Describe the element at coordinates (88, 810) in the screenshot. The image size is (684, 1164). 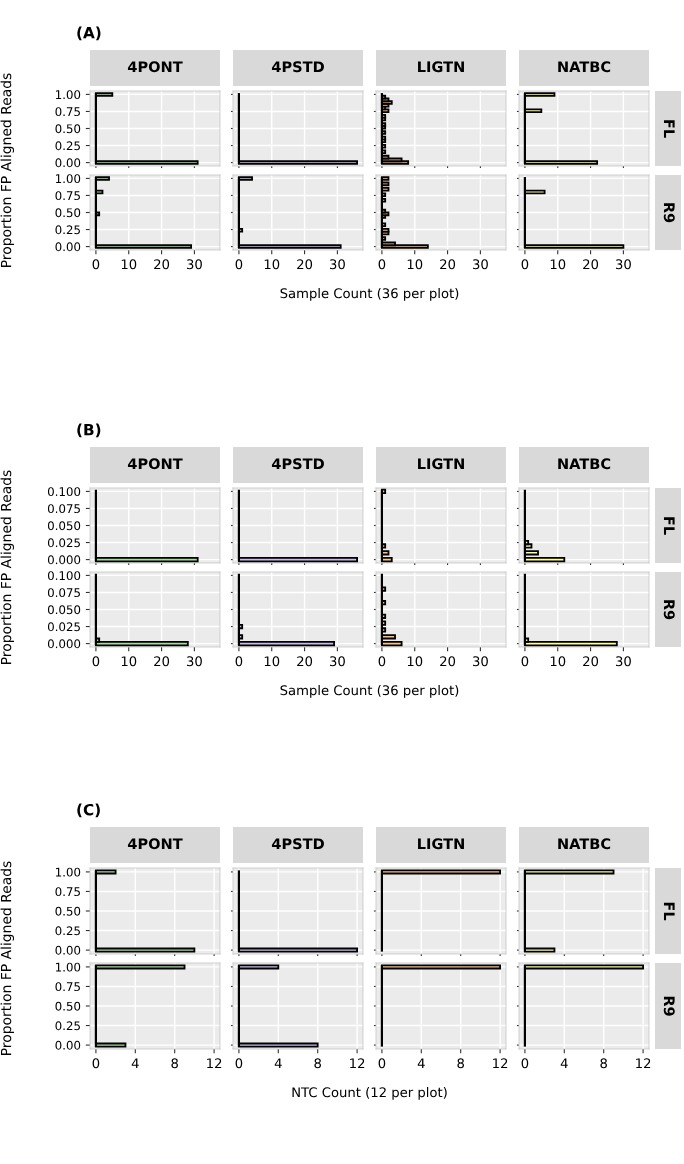
I see `text: (C)` at that location.